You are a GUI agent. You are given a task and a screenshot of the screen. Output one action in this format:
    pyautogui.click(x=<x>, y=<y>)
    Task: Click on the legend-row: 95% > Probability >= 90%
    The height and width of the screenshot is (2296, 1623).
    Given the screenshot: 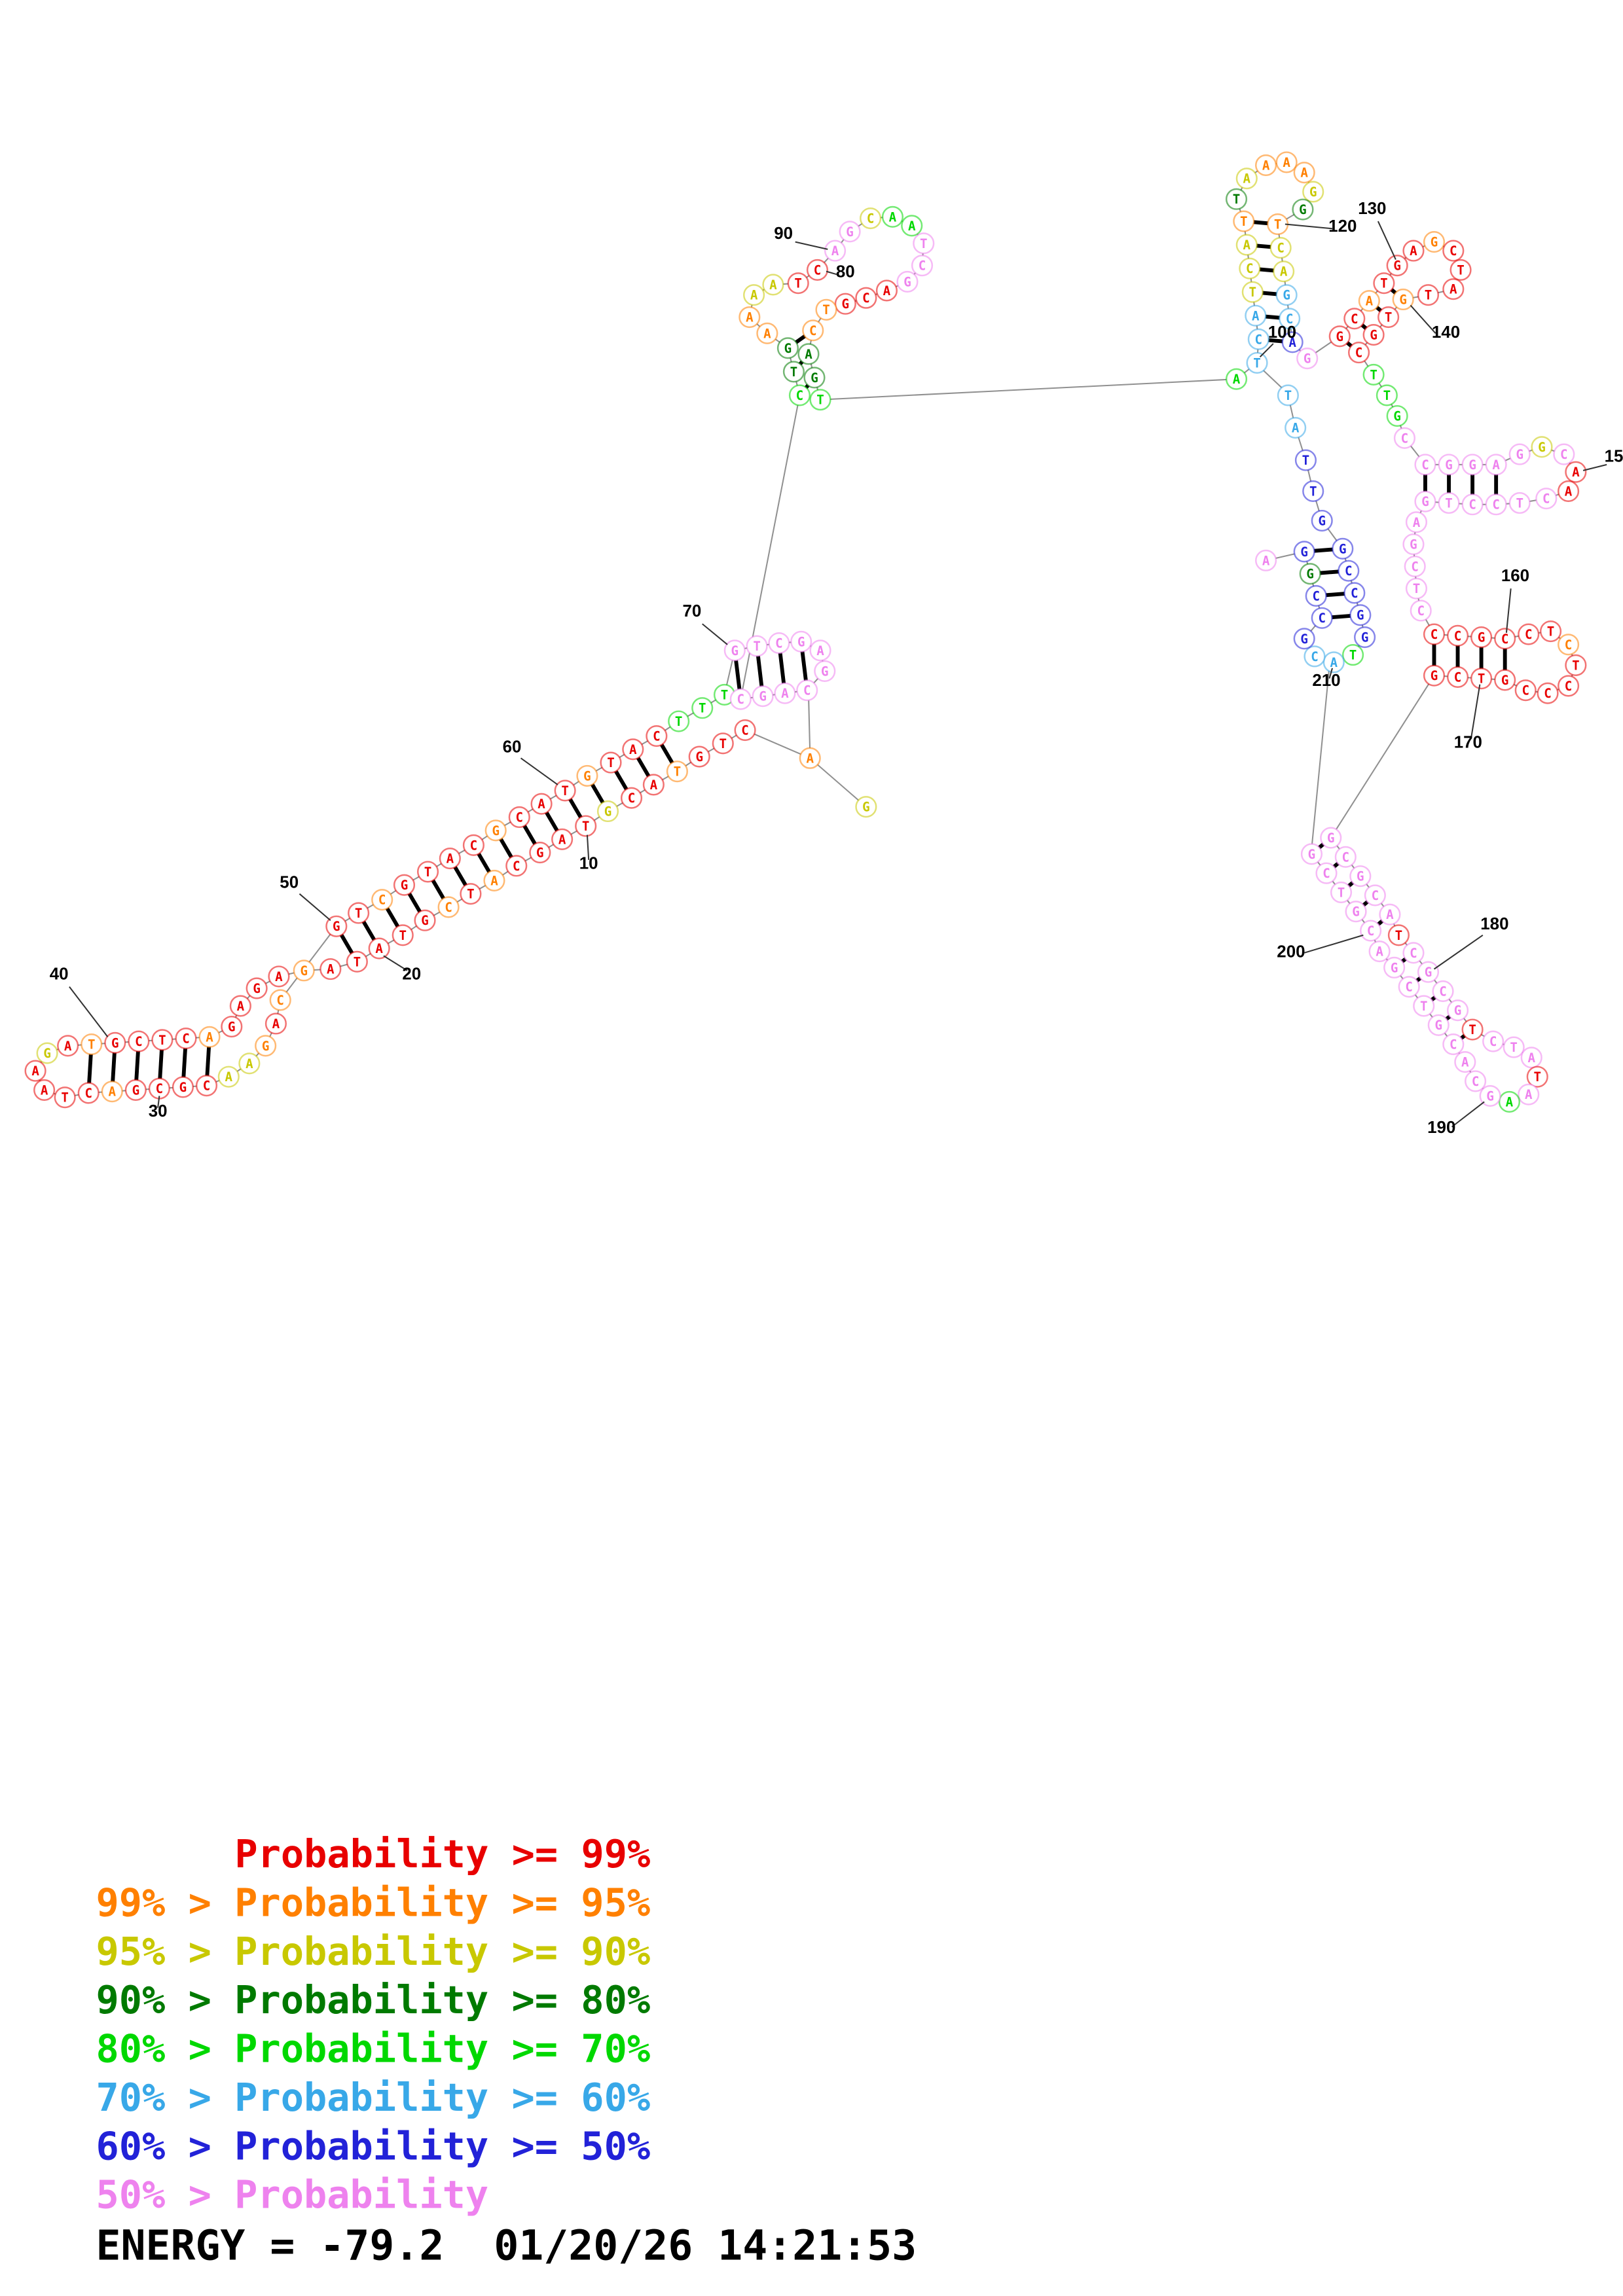 What is the action you would take?
    pyautogui.click(x=373, y=1952)
    